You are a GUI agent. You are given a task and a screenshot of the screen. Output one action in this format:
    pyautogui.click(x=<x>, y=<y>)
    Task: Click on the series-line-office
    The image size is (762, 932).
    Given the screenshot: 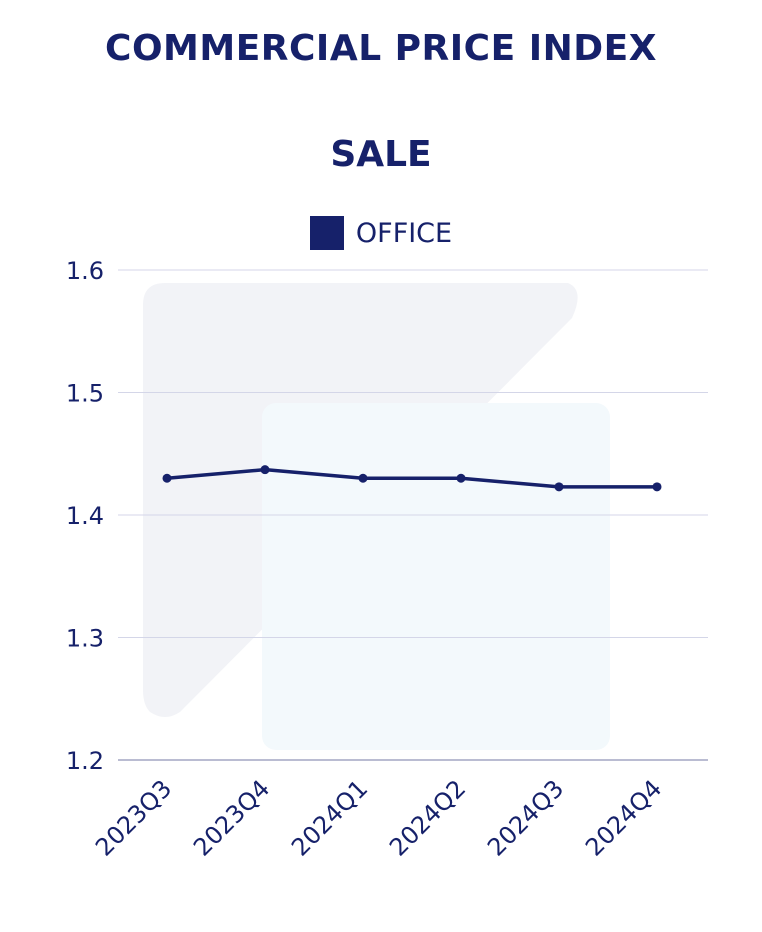 What is the action you would take?
    pyautogui.click(x=411, y=478)
    